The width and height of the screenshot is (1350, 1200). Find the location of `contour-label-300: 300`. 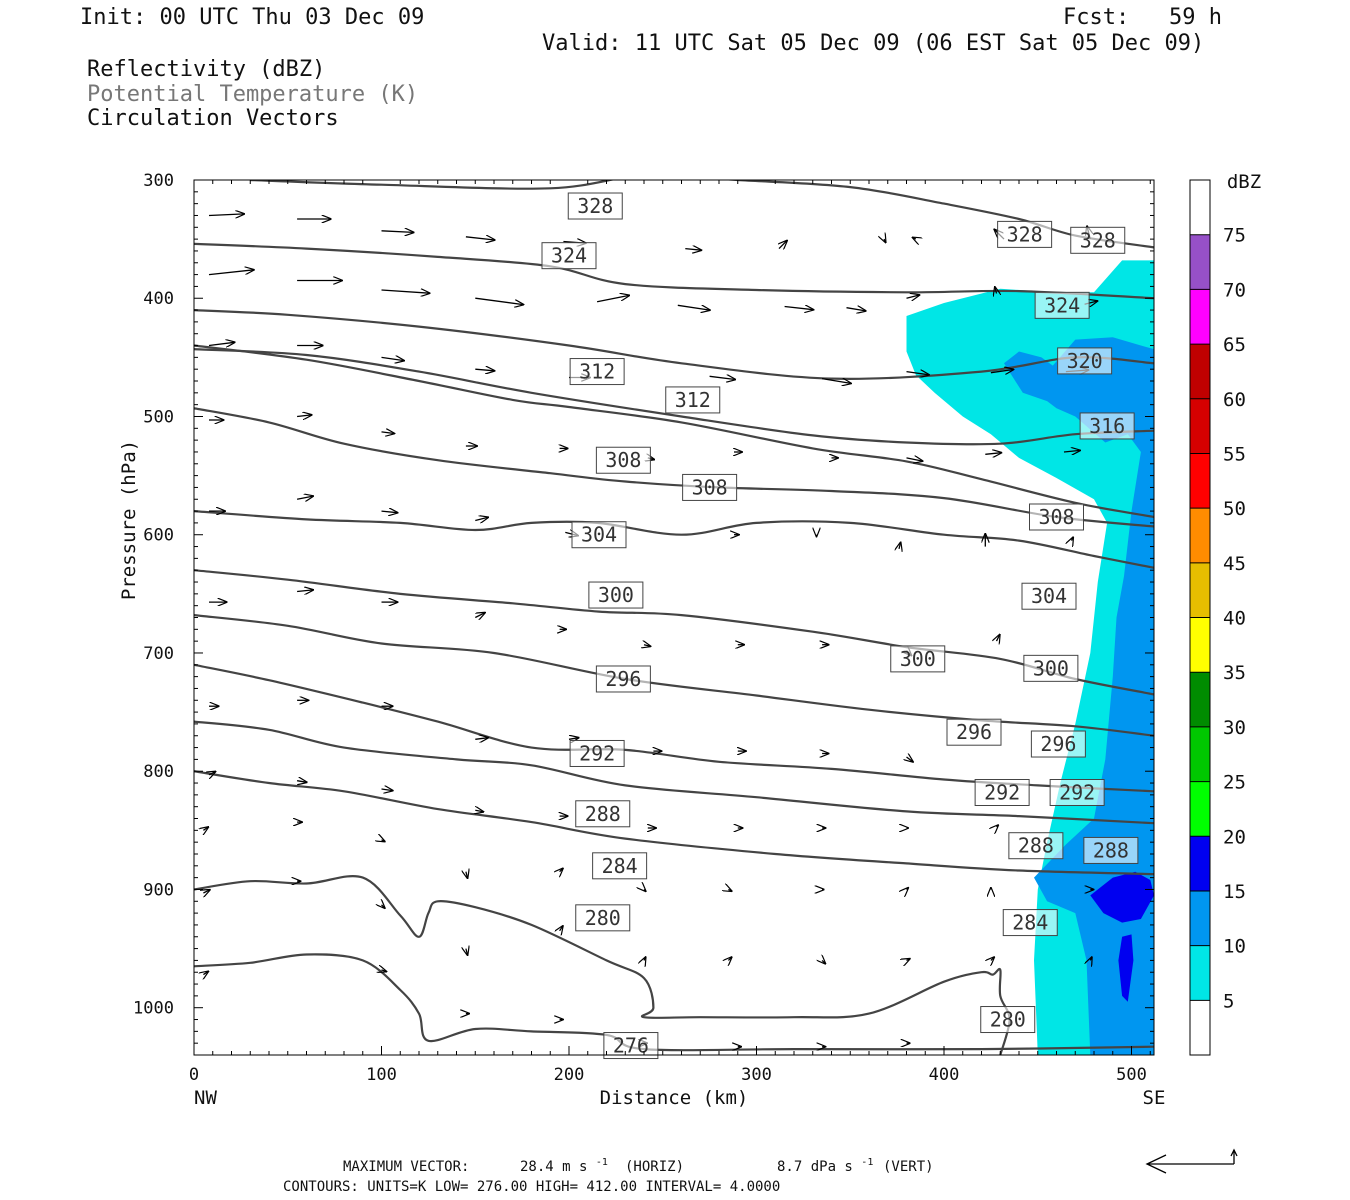

contour-label-300: 300 is located at coordinates (616, 595).